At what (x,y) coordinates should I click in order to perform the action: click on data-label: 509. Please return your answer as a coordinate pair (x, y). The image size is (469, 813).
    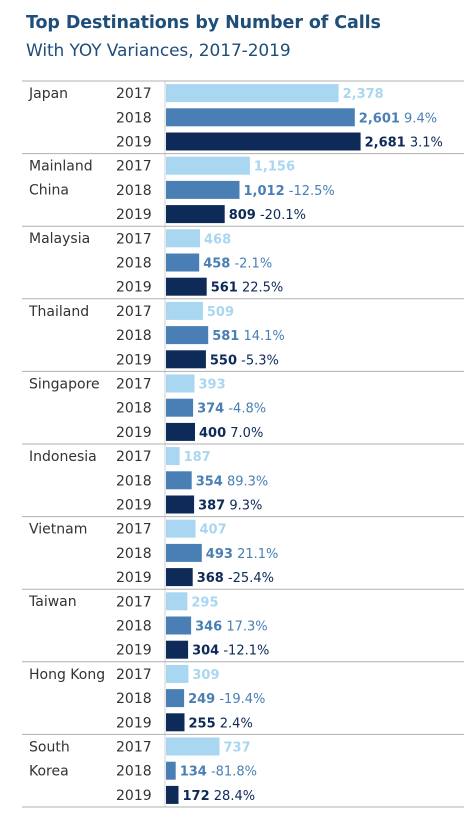
    Looking at the image, I should click on (220, 312).